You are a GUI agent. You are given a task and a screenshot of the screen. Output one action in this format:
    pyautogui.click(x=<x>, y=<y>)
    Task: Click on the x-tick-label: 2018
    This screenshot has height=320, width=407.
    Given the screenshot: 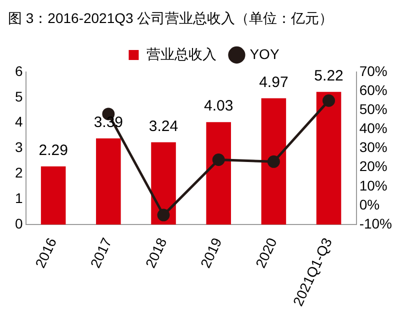 What is the action you would take?
    pyautogui.click(x=156, y=252)
    